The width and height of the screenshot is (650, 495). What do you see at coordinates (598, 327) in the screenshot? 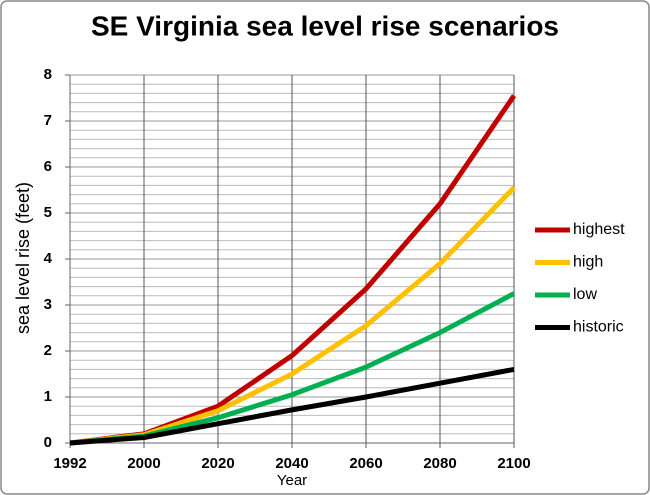
I see `legend-label: historic` at bounding box center [598, 327].